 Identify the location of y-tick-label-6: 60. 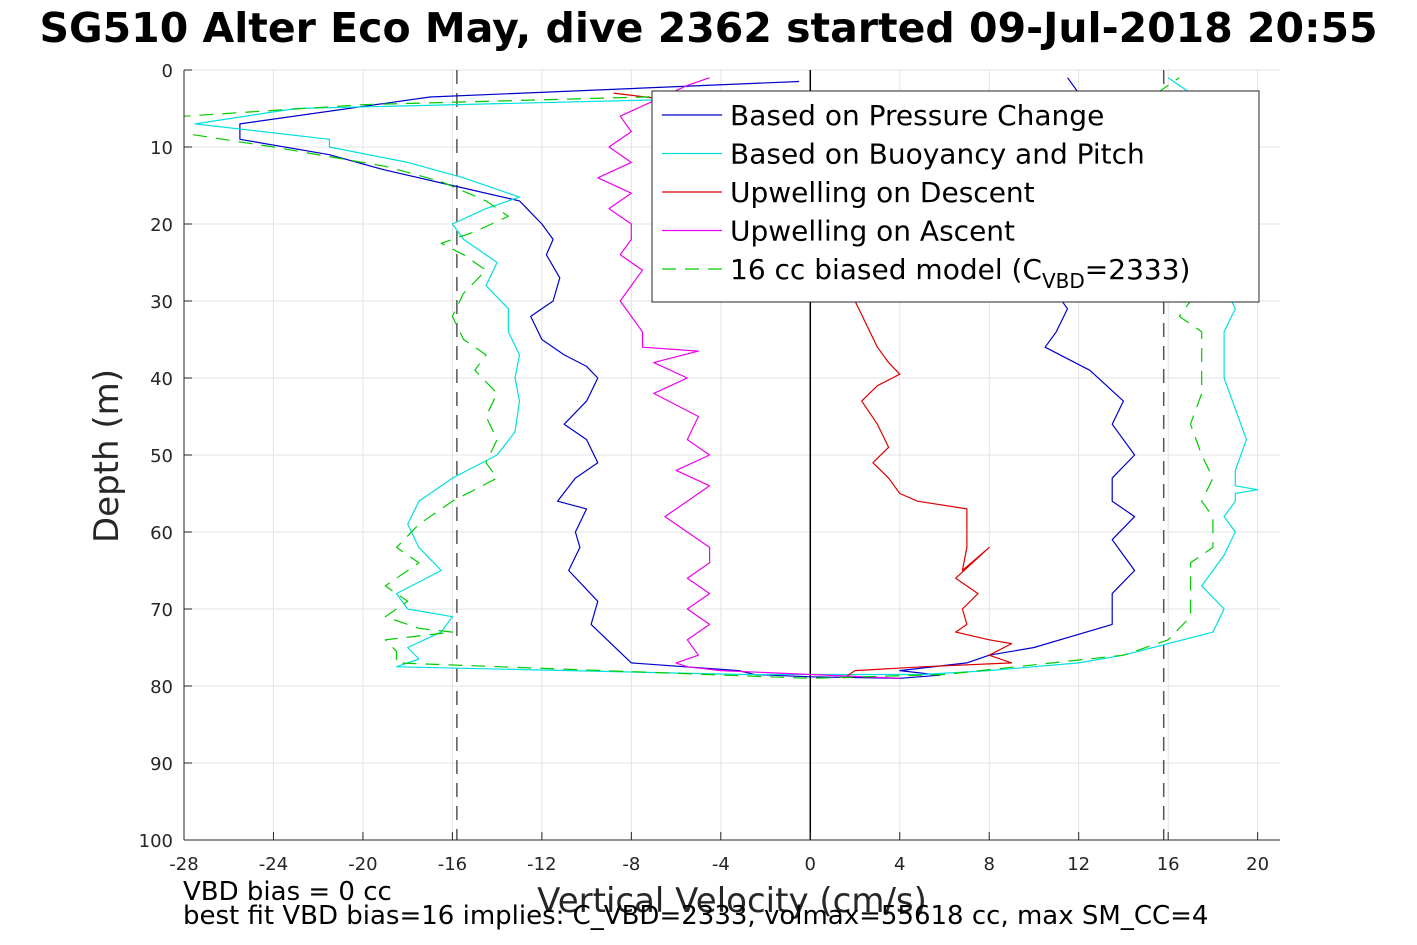
(161, 533).